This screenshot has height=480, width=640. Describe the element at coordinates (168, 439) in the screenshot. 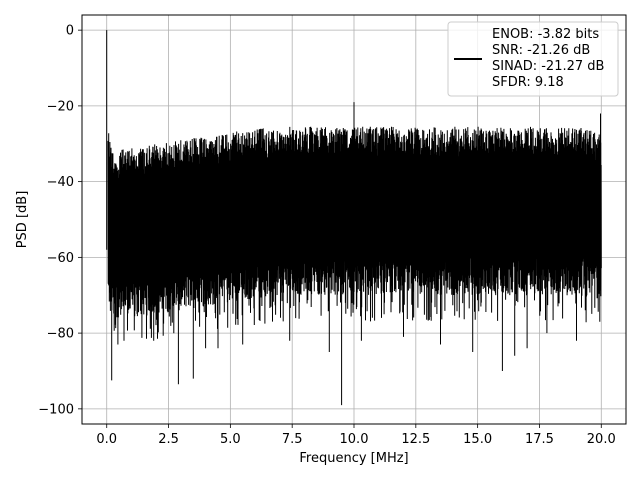

I see `x-tick-label: 2.5` at that location.